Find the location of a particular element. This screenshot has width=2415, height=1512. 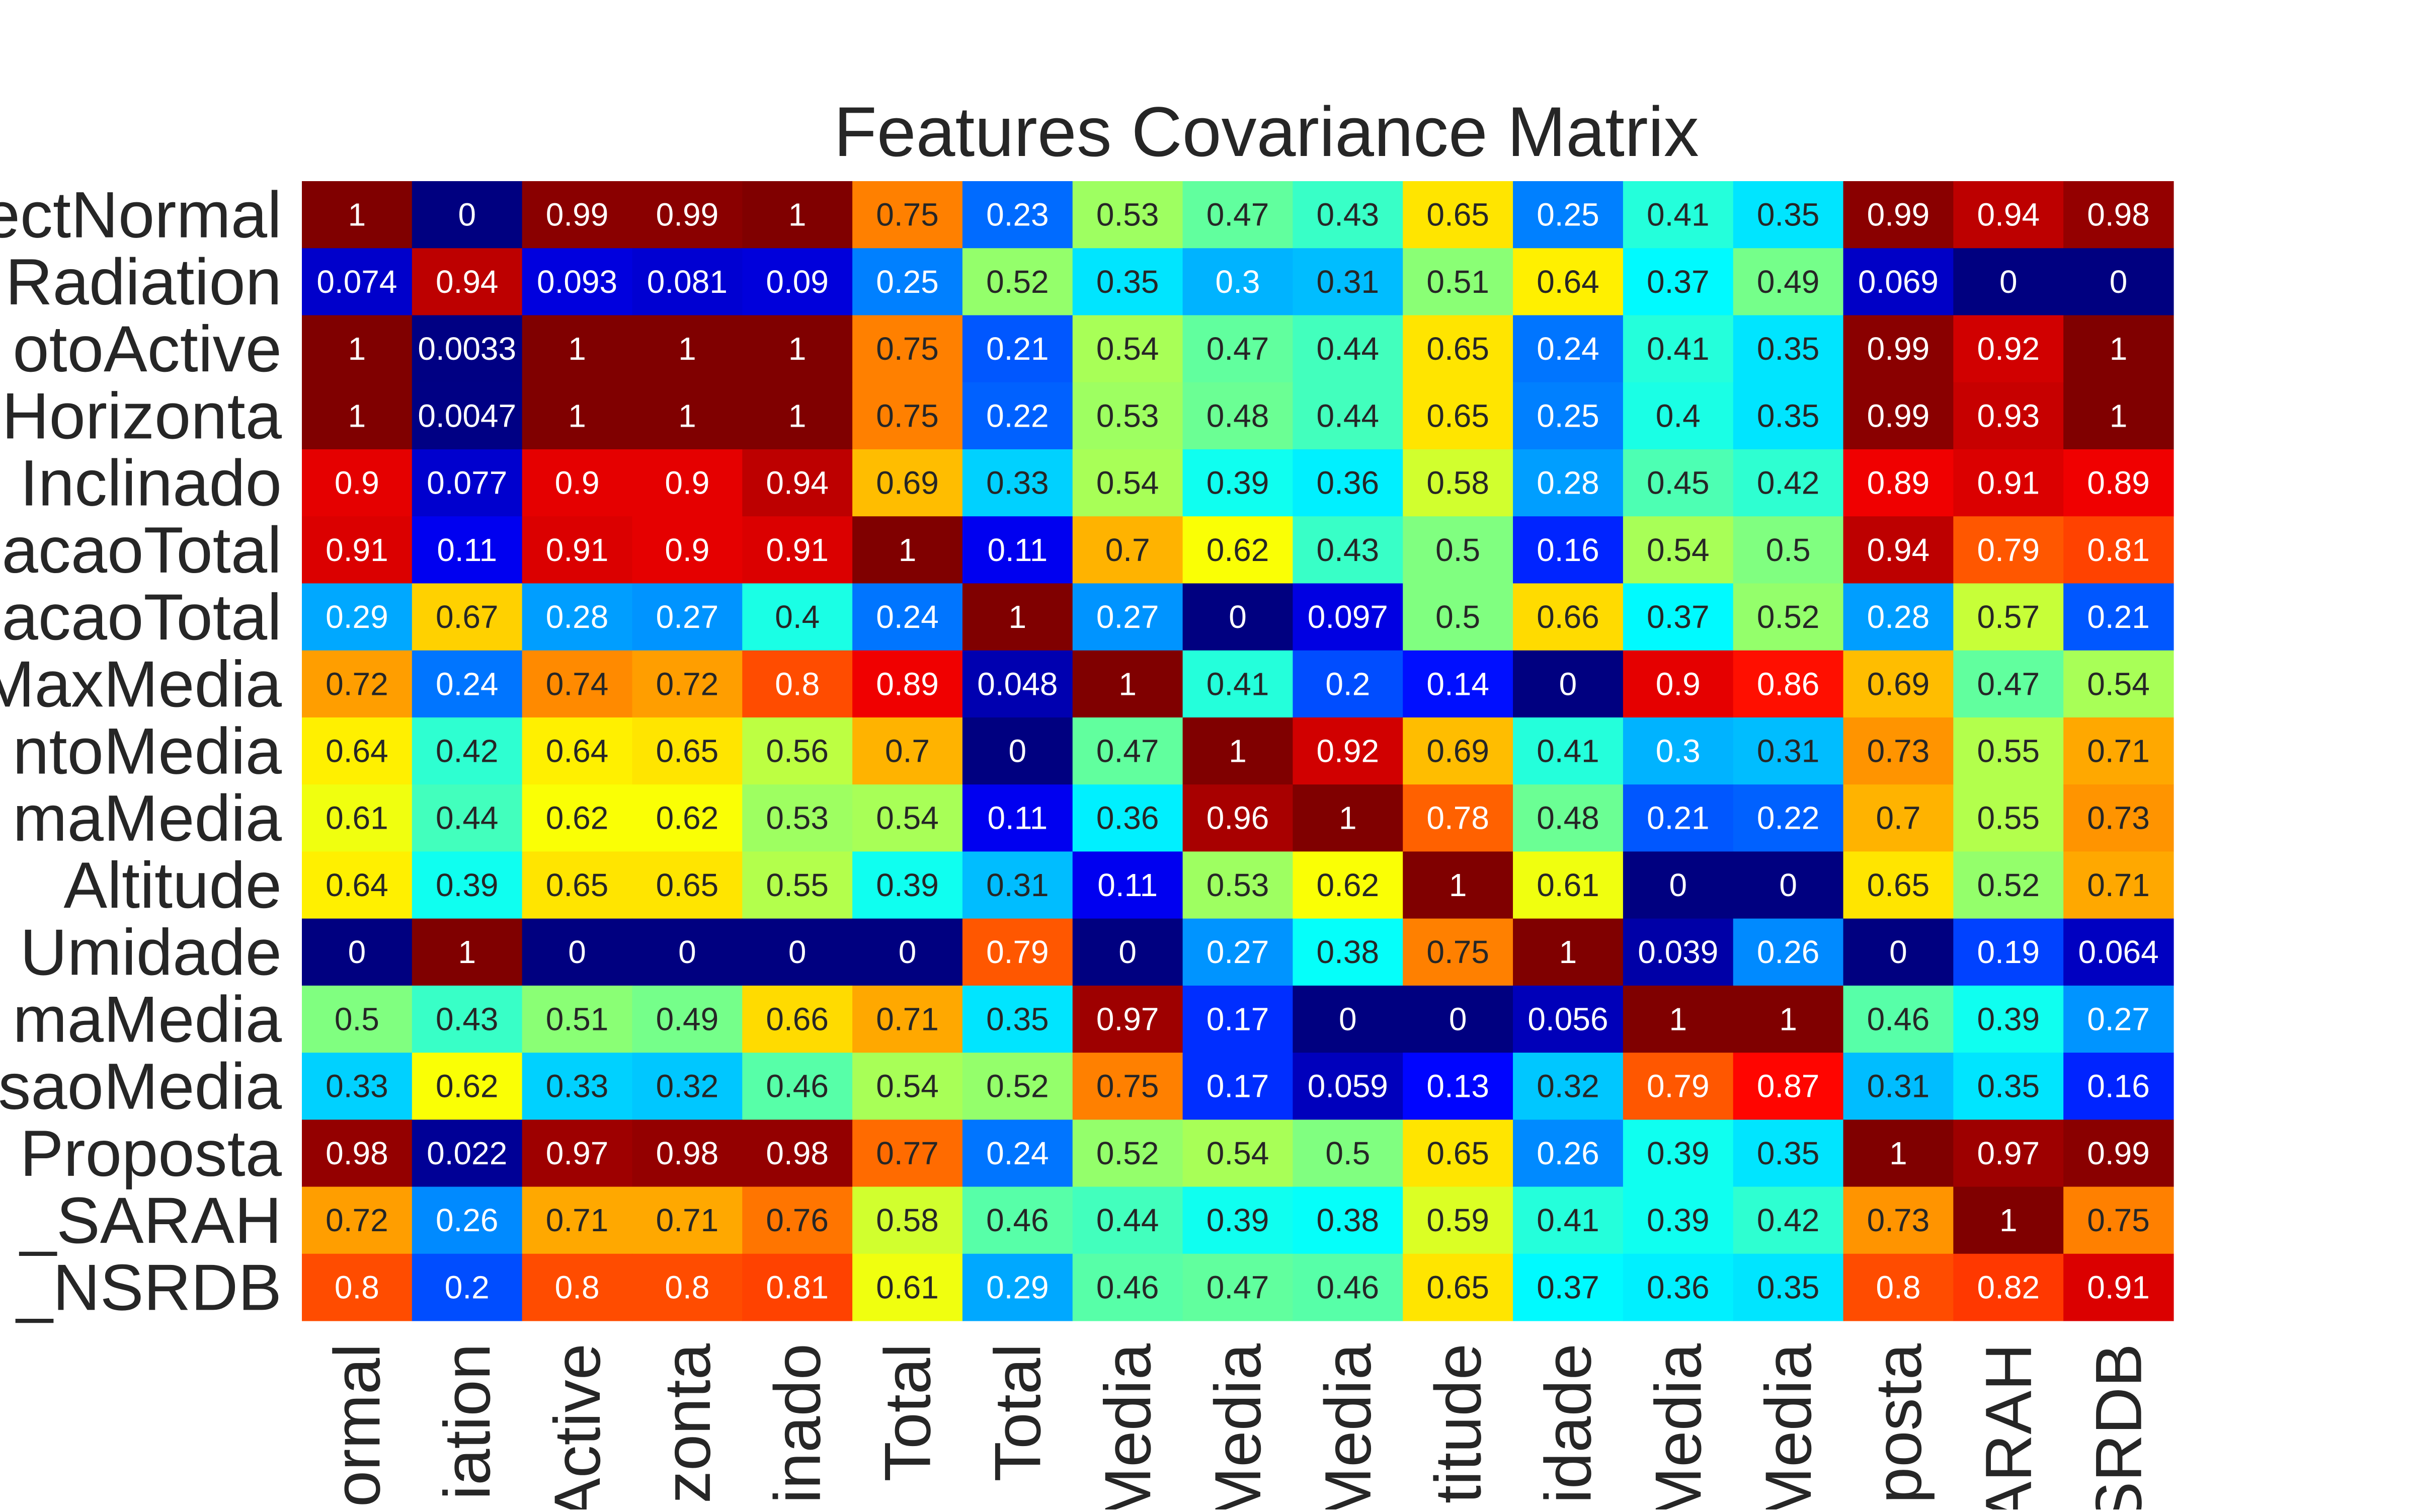

cell-value-label: 0.48 is located at coordinates (1238, 415).